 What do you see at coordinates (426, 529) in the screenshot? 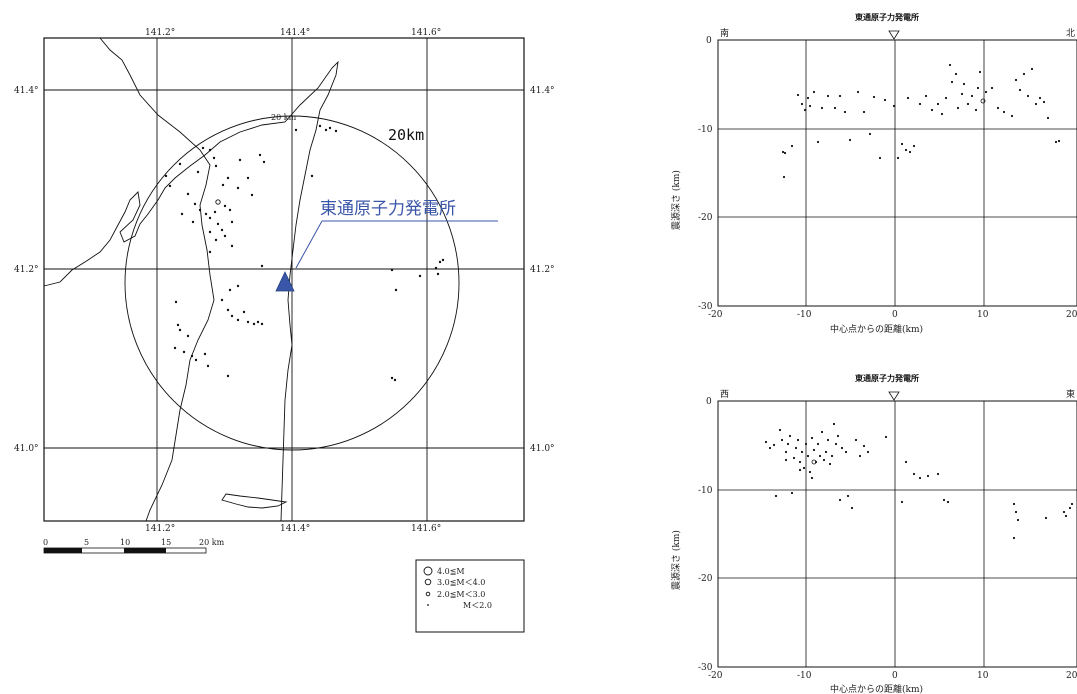
I see `lon-tick-bottom-3: 141.6°` at bounding box center [426, 529].